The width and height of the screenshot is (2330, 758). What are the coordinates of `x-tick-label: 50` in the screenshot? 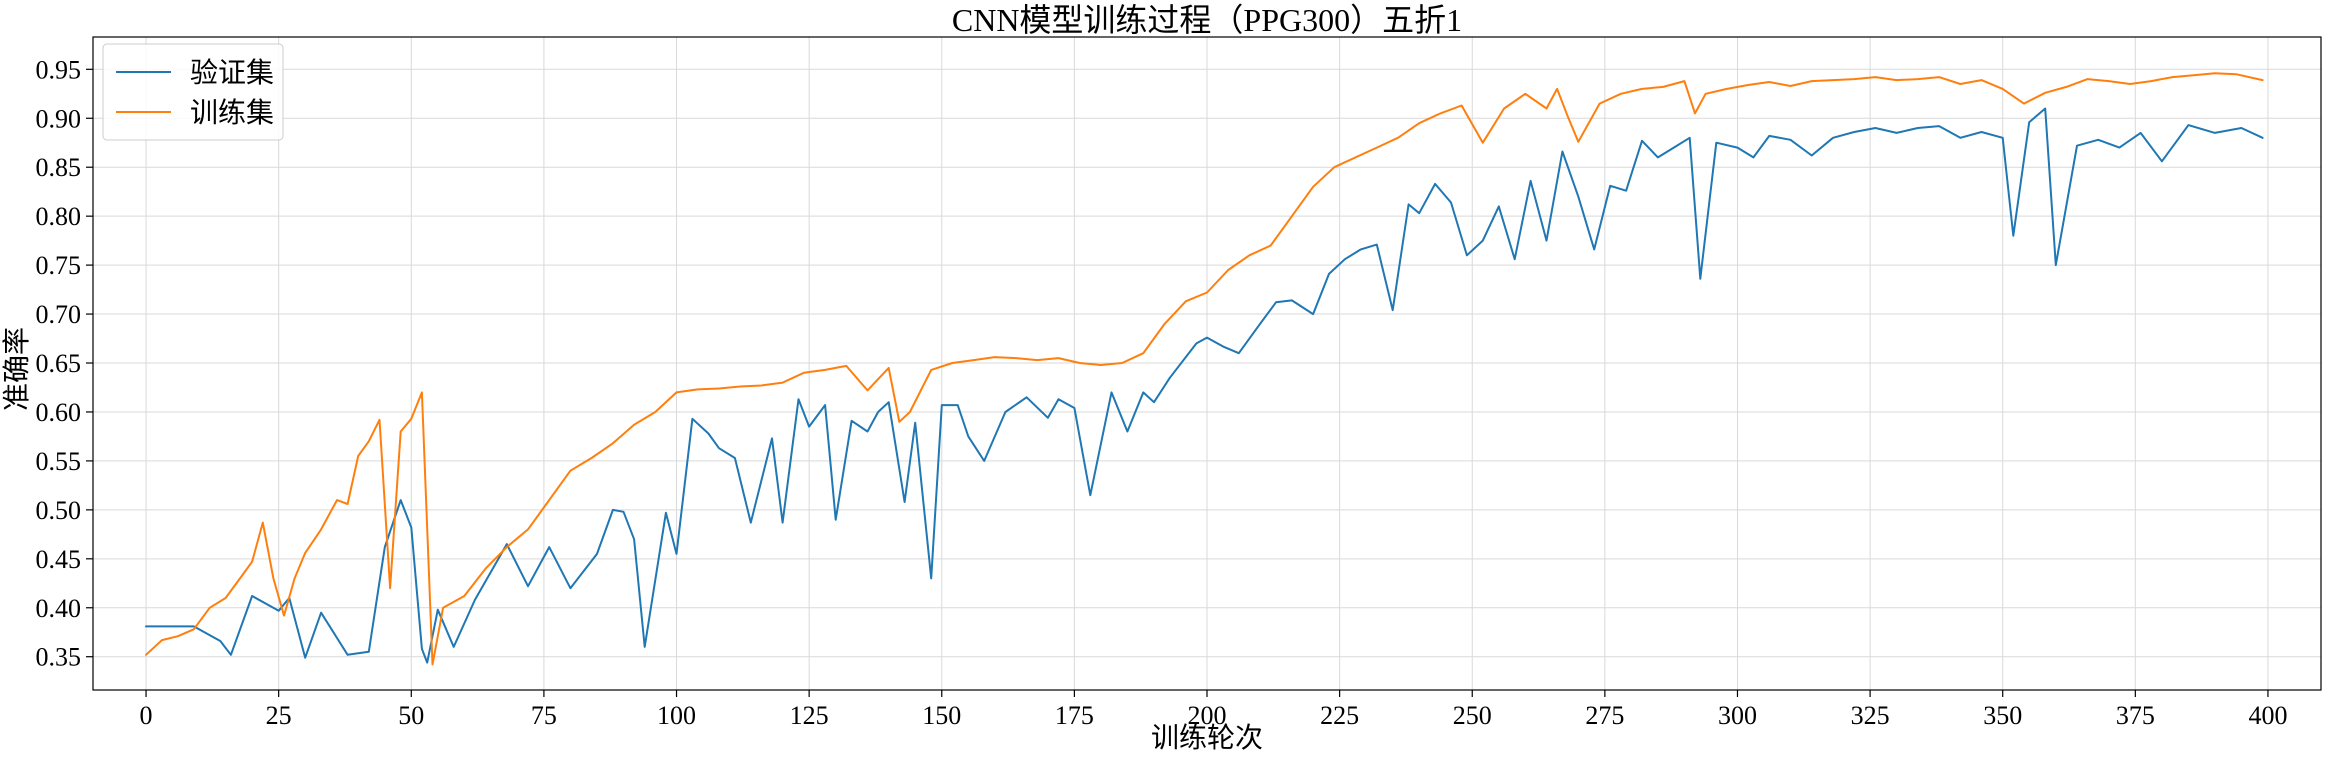 It's located at (411, 715).